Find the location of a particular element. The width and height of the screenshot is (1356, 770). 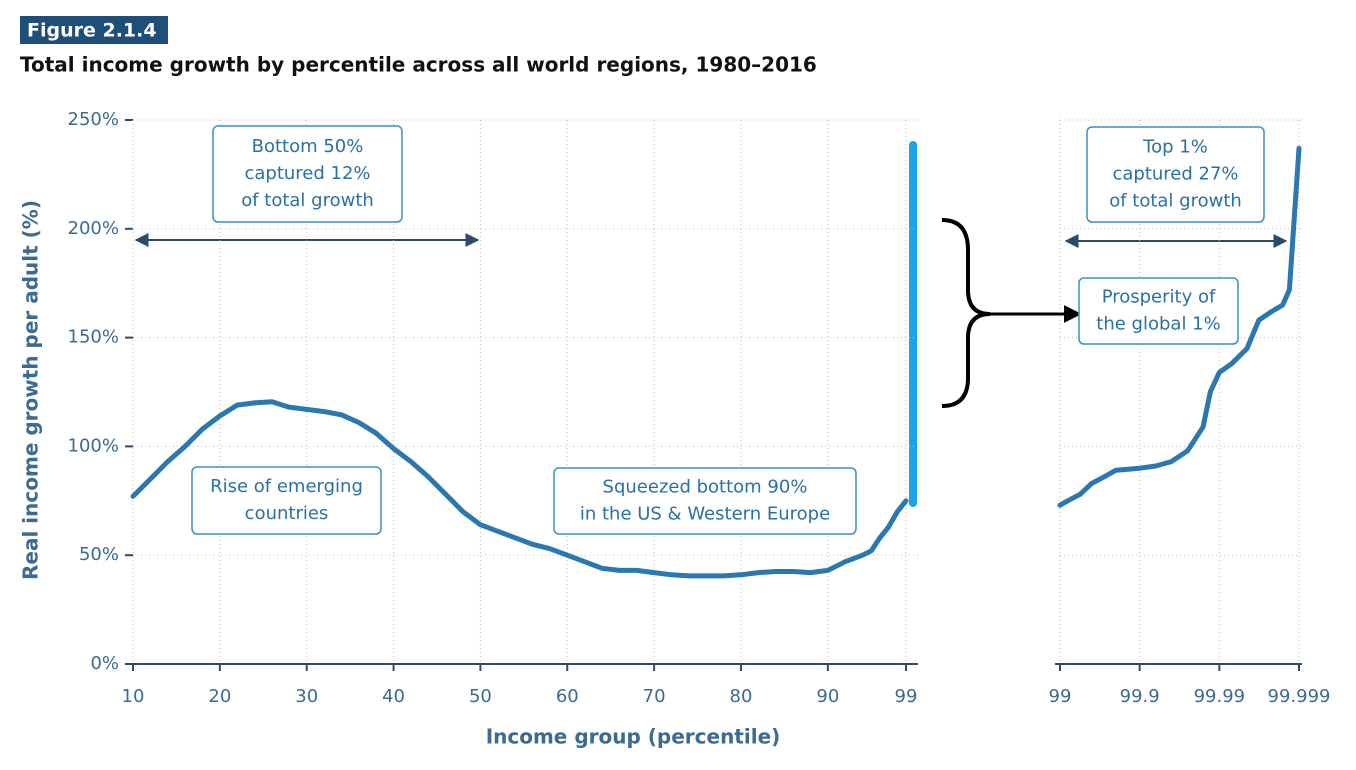

annotation-text: Bottom 50% is located at coordinates (308, 146).